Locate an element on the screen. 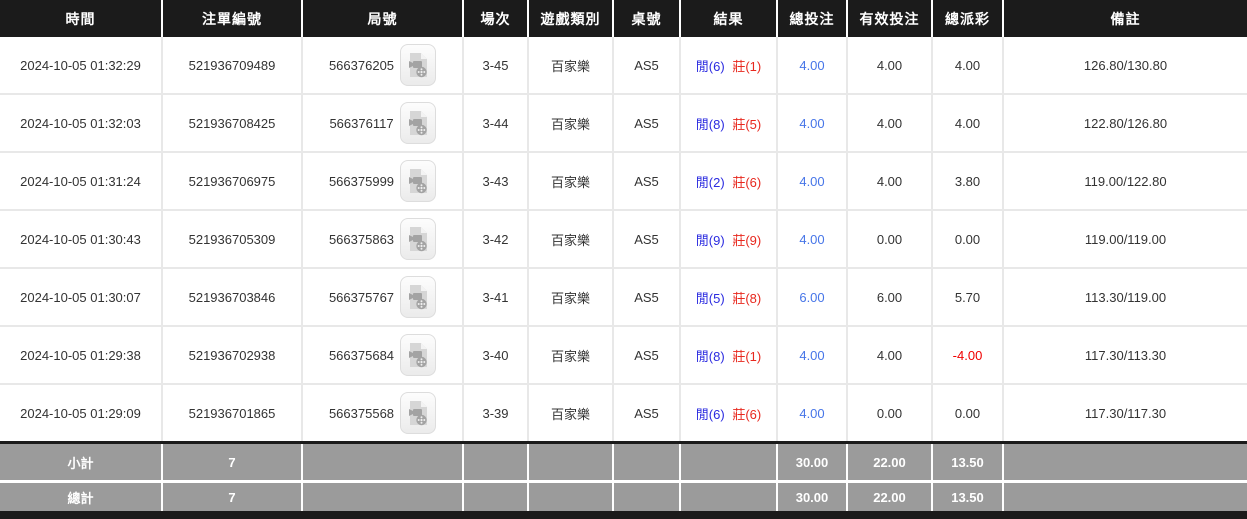 The image size is (1247, 519). result-banker: 莊(6) is located at coordinates (747, 182).